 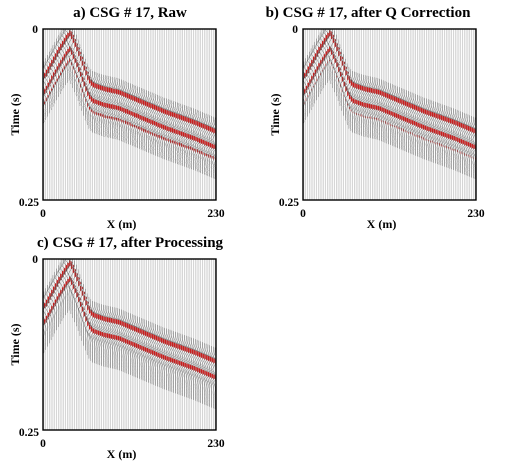 What do you see at coordinates (368, 13) in the screenshot?
I see `chart-title: b) CSG # 17, after Q Correction` at bounding box center [368, 13].